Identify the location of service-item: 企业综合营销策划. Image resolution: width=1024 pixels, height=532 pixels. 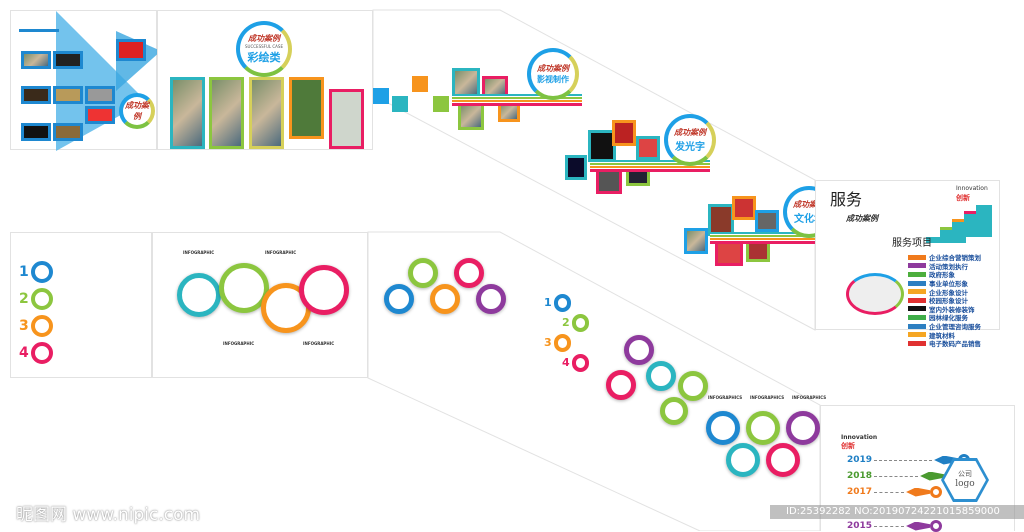
(944, 257).